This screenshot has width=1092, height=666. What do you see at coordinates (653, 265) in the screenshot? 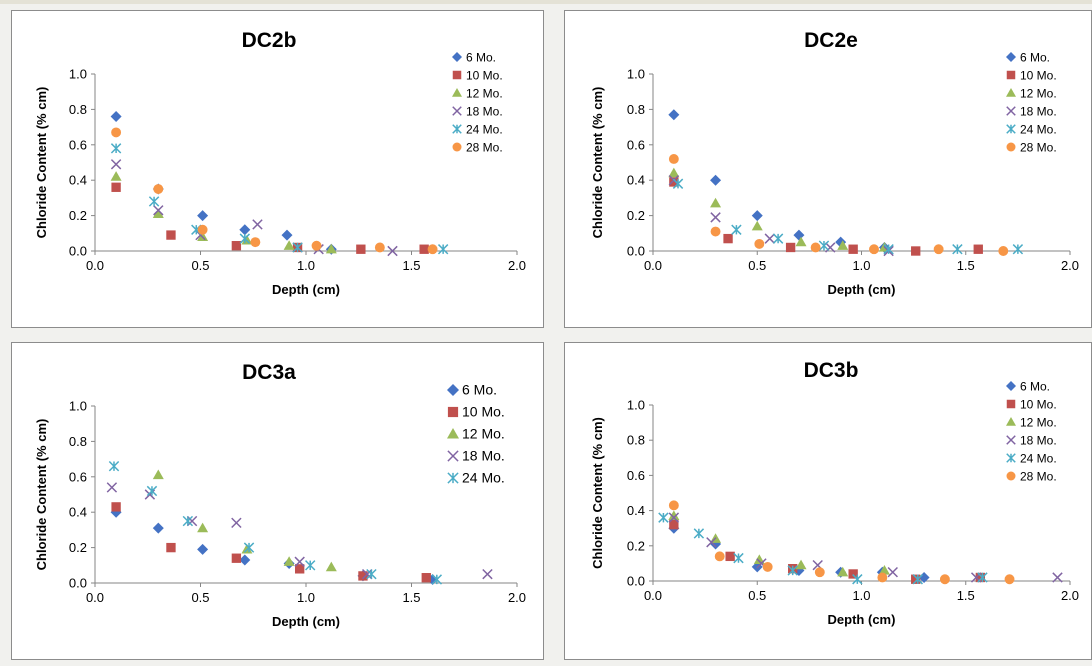
I see `dc2e-x-tick-label: 0.0` at bounding box center [653, 265].